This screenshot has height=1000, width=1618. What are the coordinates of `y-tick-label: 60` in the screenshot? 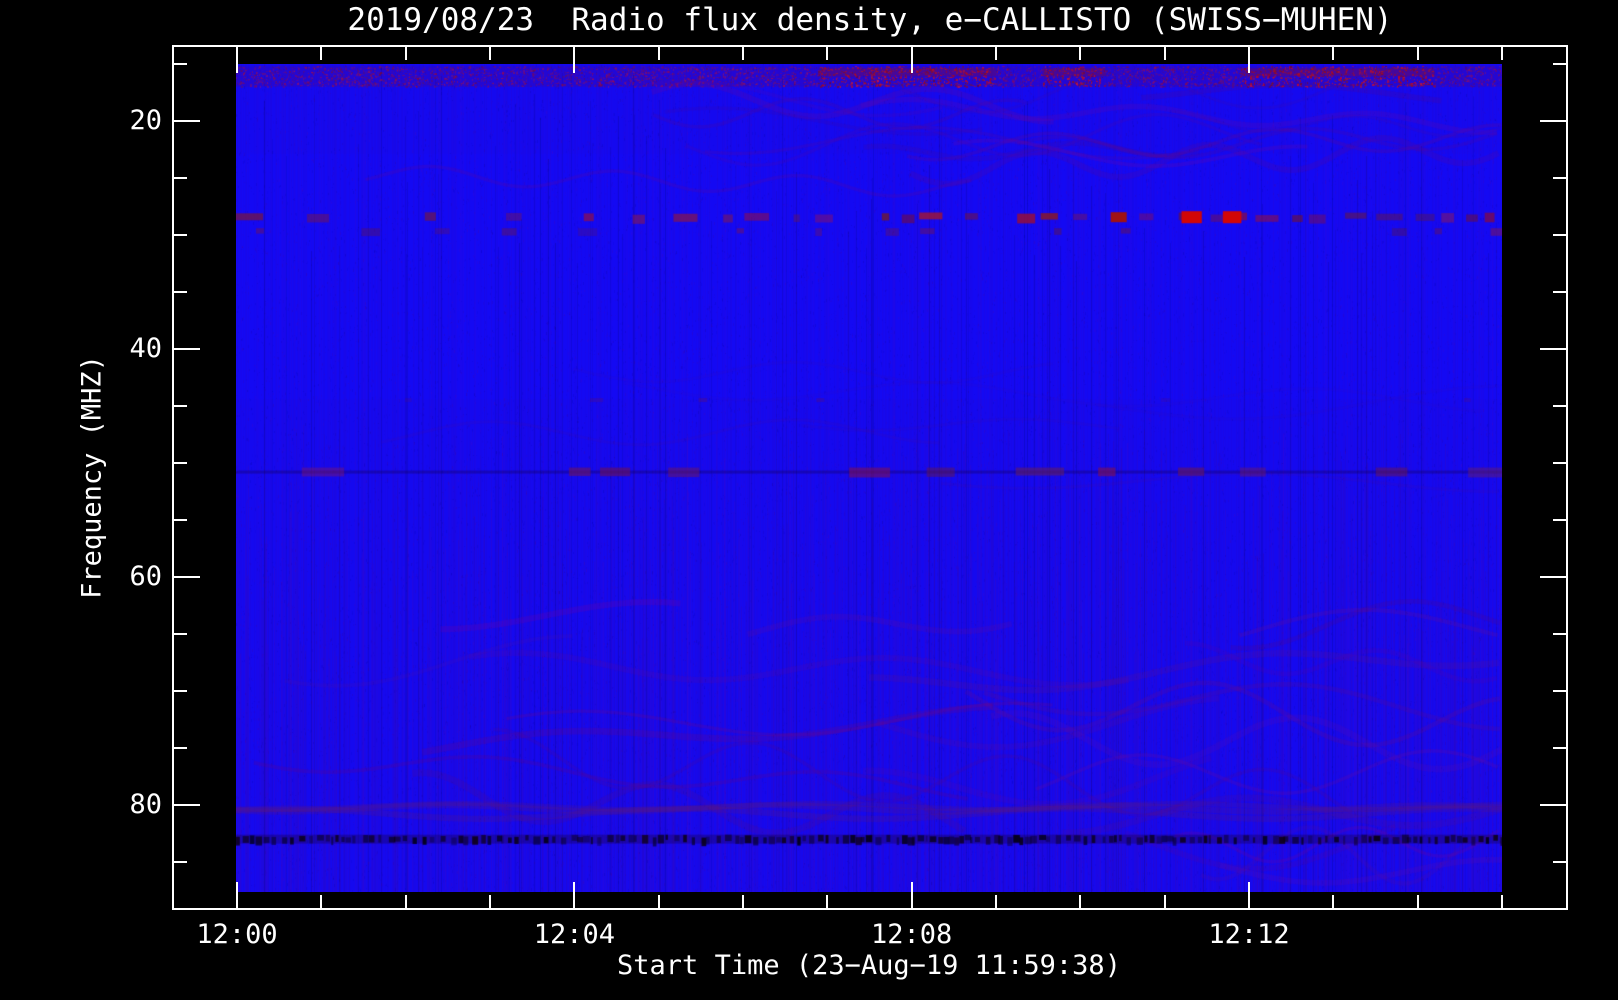 It's located at (145, 576).